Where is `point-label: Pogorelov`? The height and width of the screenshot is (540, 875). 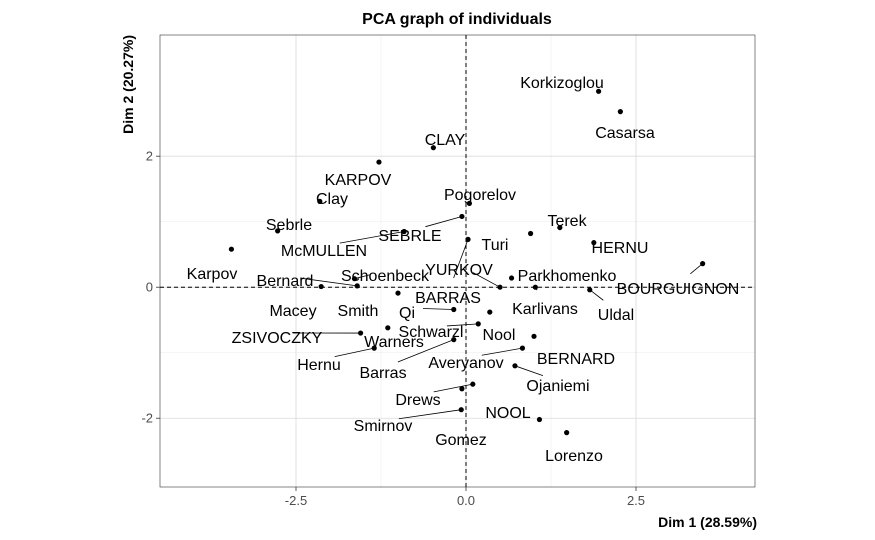
point-label: Pogorelov is located at coordinates (480, 195).